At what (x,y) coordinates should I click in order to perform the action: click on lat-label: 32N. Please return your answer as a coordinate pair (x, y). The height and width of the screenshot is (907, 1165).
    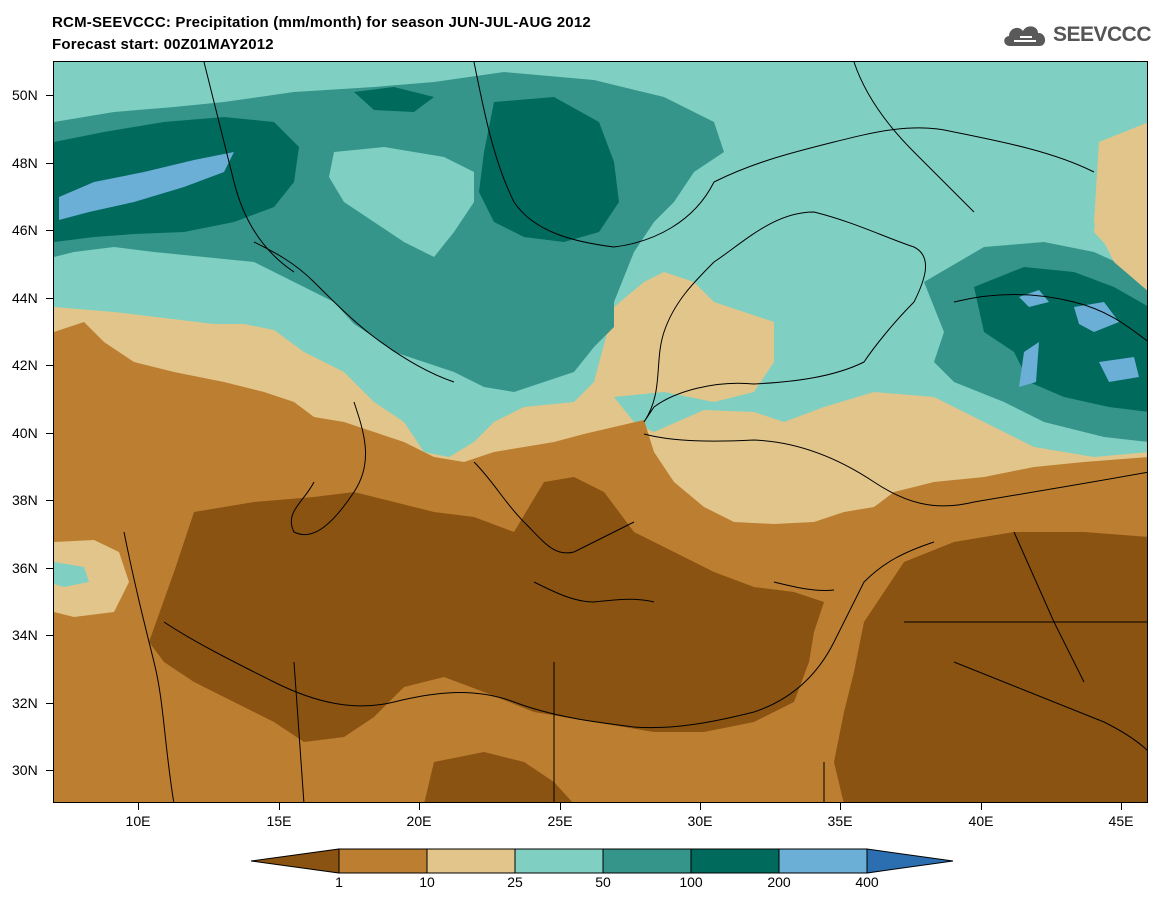
    Looking at the image, I should click on (25, 703).